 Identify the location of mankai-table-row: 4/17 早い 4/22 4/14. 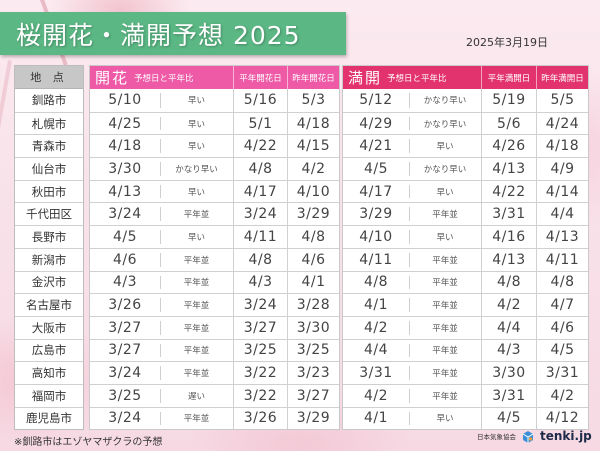
(465, 191).